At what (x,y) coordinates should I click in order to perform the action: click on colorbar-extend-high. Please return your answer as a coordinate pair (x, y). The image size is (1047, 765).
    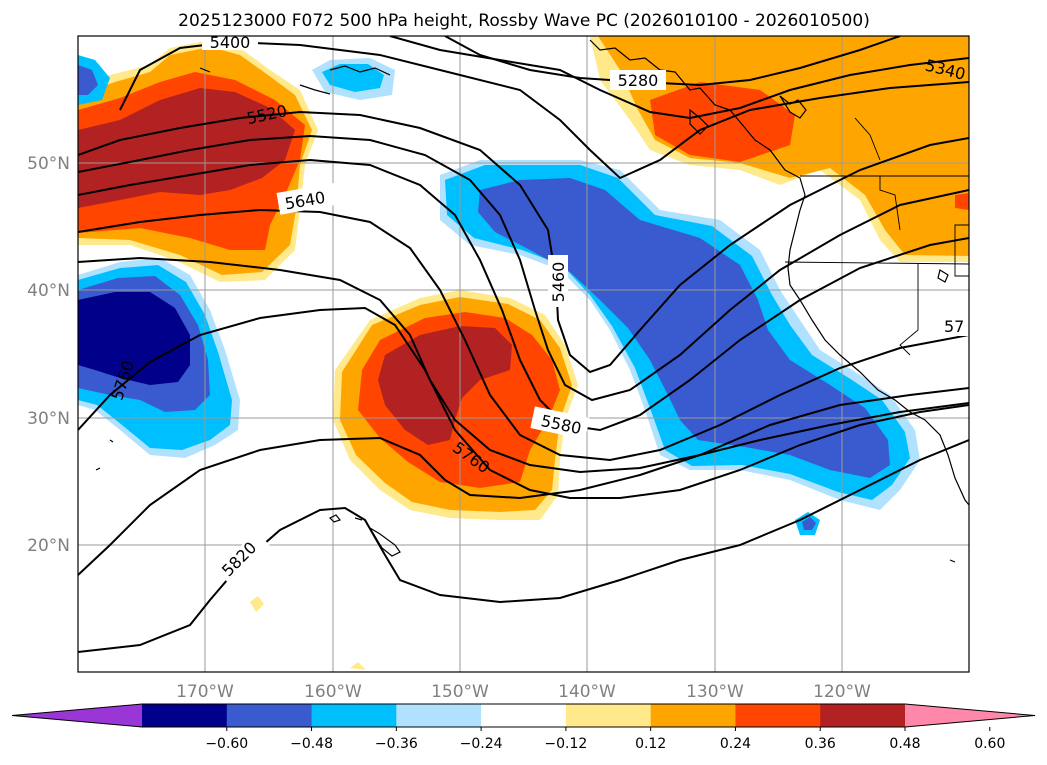
    Looking at the image, I should click on (970, 715).